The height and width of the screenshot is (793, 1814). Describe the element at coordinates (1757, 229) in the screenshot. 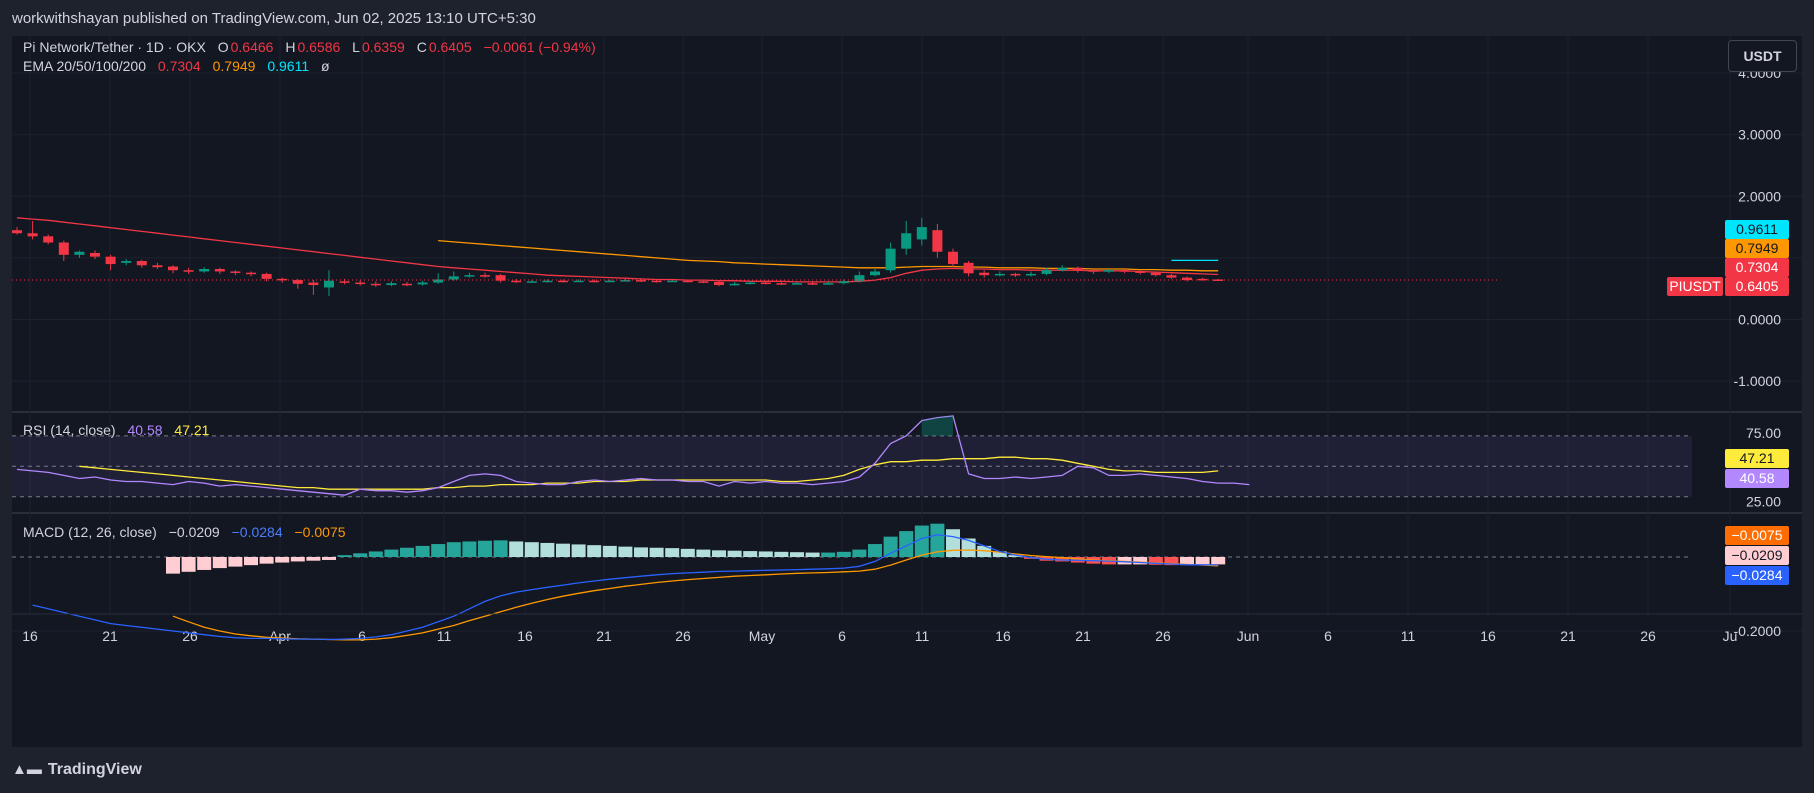

I see `price-label-ema-100: 0.9611` at that location.